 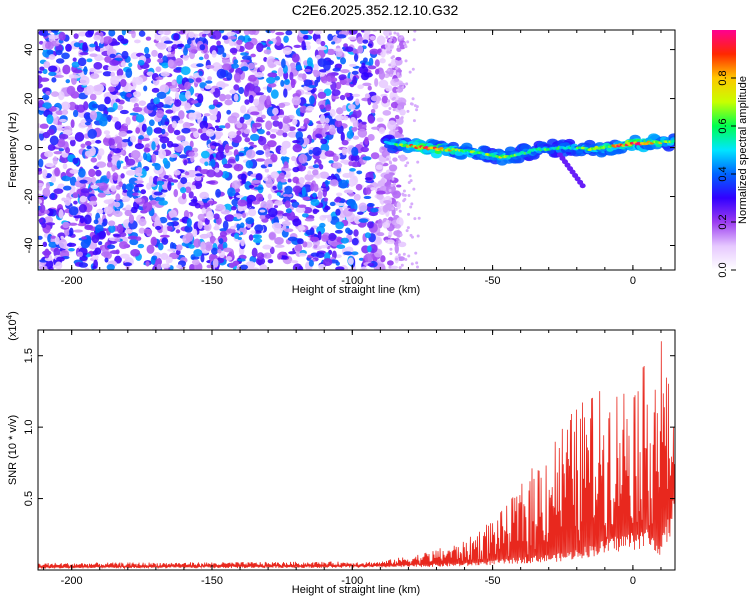 I want to click on snr-x-tick-label: -50, so click(x=493, y=581).